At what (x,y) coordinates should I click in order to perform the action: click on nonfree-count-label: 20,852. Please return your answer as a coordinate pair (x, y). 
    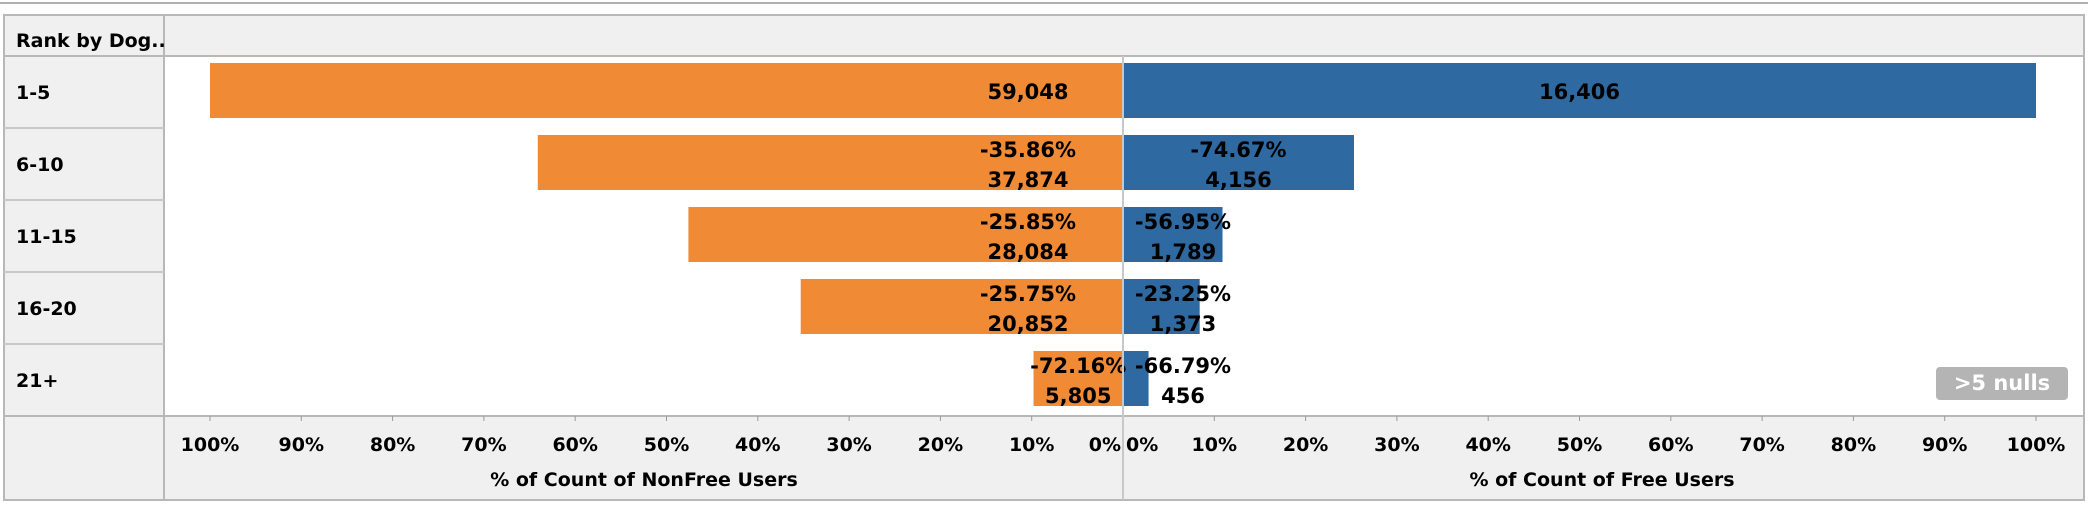
    Looking at the image, I should click on (1027, 324).